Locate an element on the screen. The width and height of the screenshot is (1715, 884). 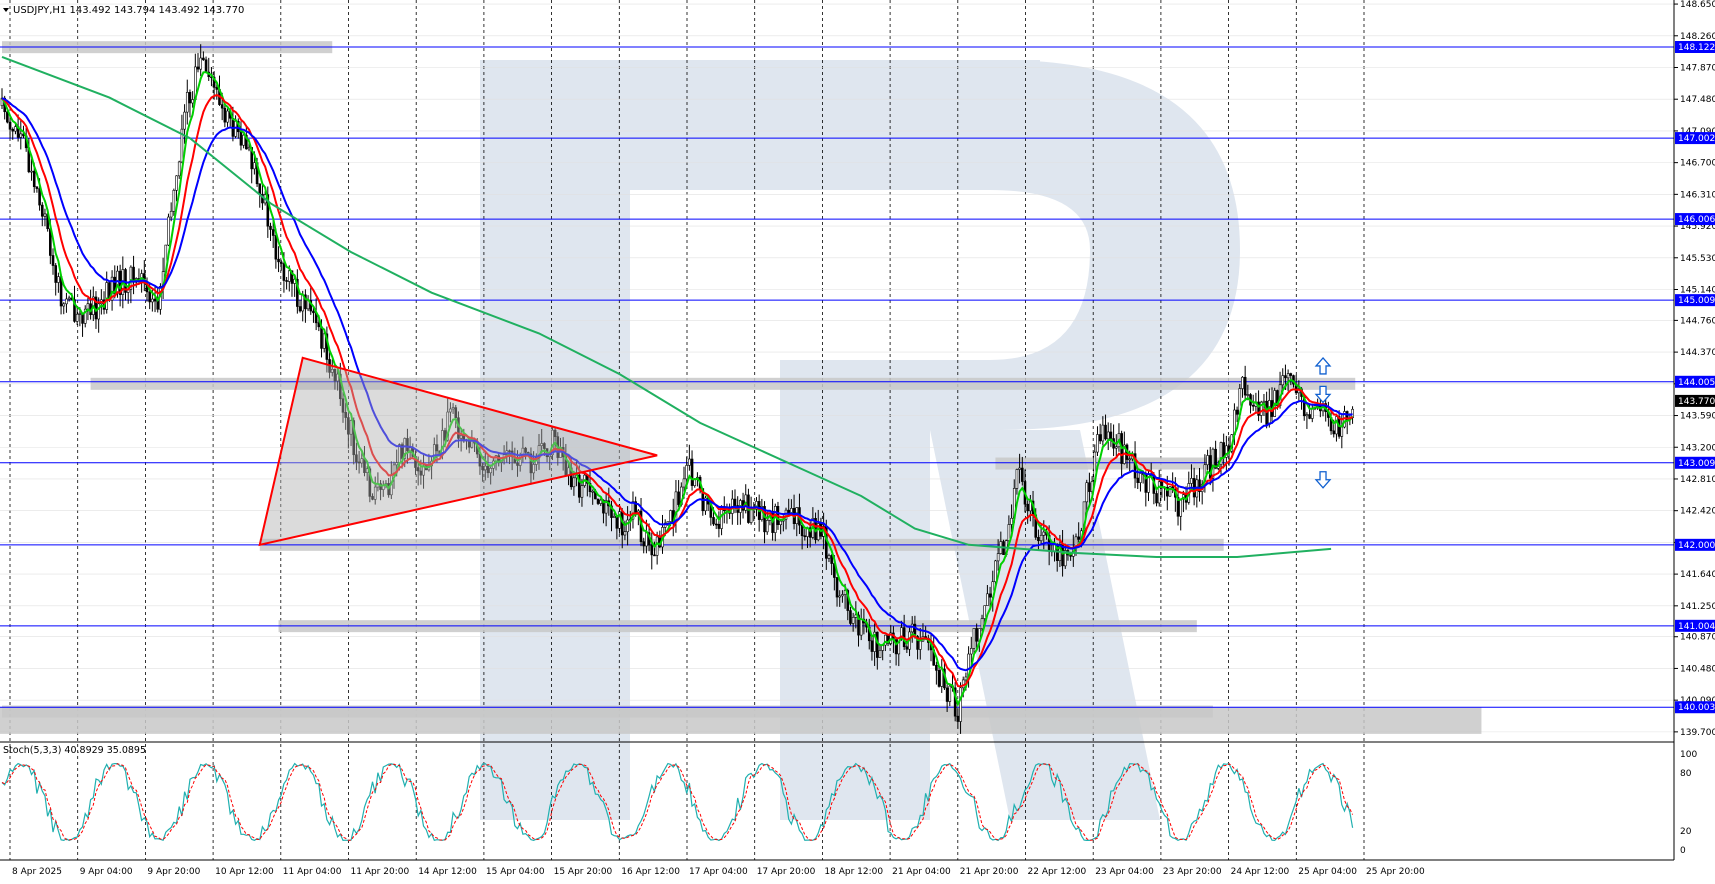
x-tick-label: 25 Apr 20:00 is located at coordinates (1395, 872).